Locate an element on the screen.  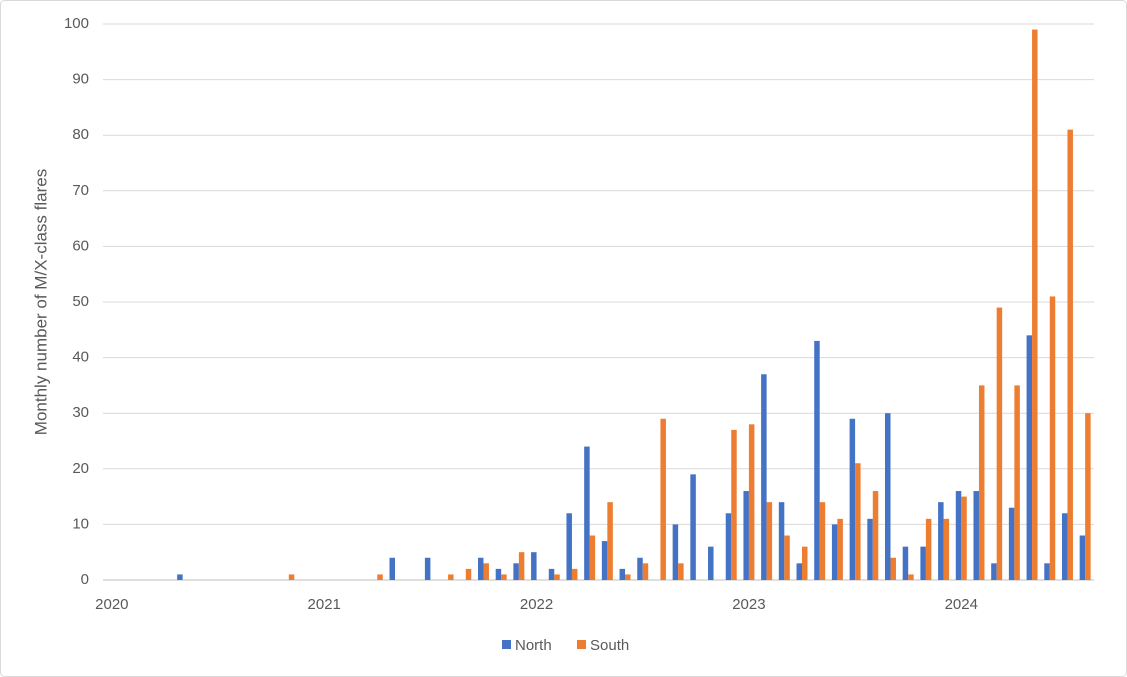
x-tick-label: 2023 is located at coordinates (748, 604).